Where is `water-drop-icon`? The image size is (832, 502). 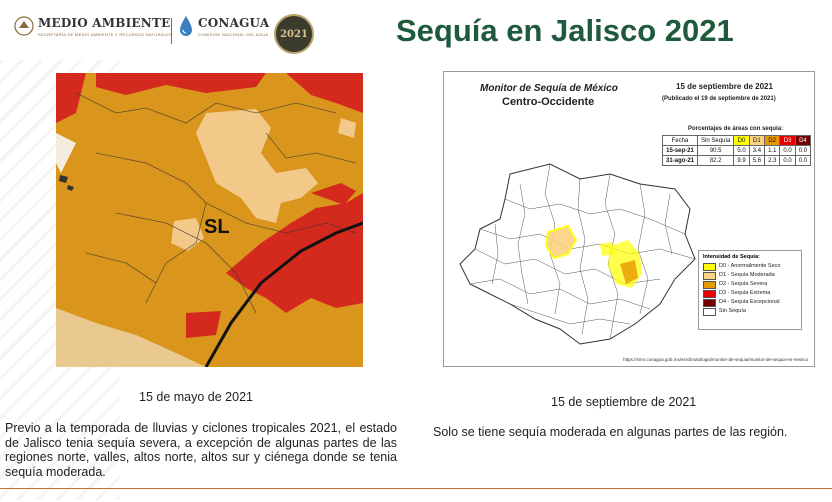
water-drop-icon is located at coordinates (186, 25).